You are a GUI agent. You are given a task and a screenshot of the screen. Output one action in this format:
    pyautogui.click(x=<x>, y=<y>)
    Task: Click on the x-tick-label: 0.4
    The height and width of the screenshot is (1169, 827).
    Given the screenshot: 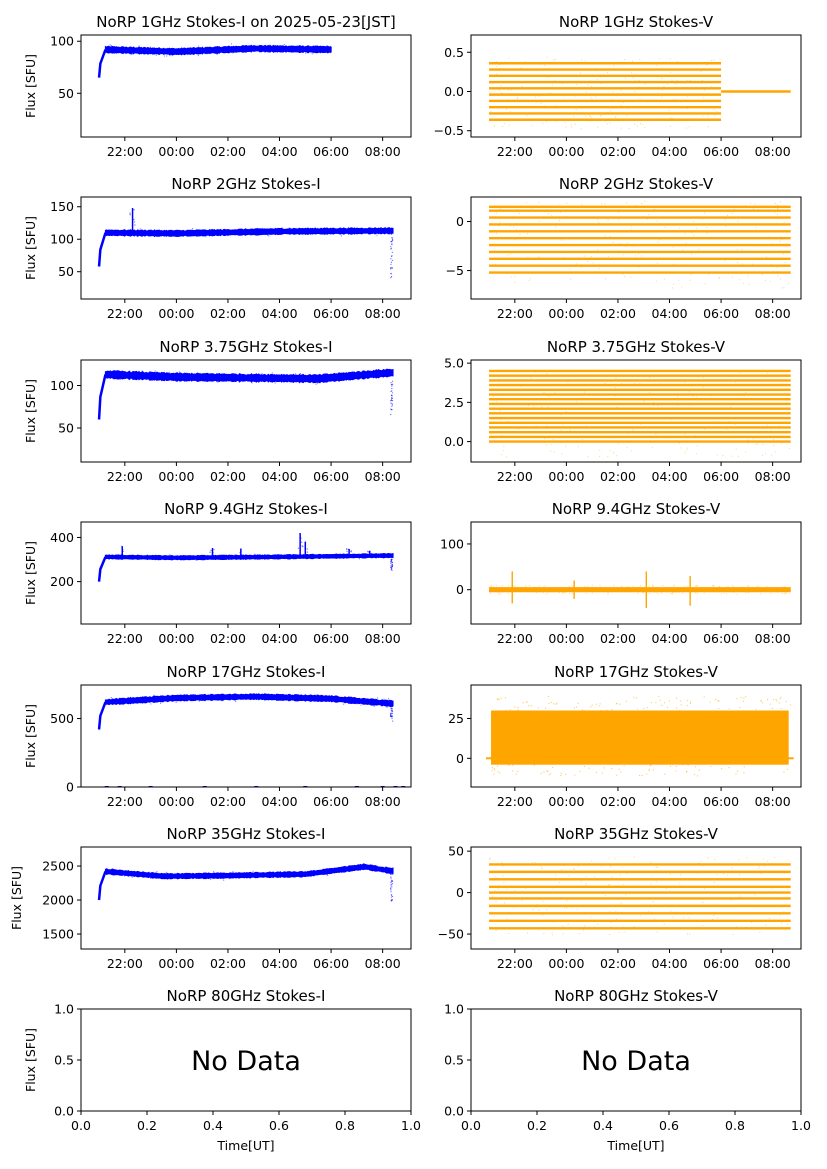 What is the action you would take?
    pyautogui.click(x=213, y=1125)
    